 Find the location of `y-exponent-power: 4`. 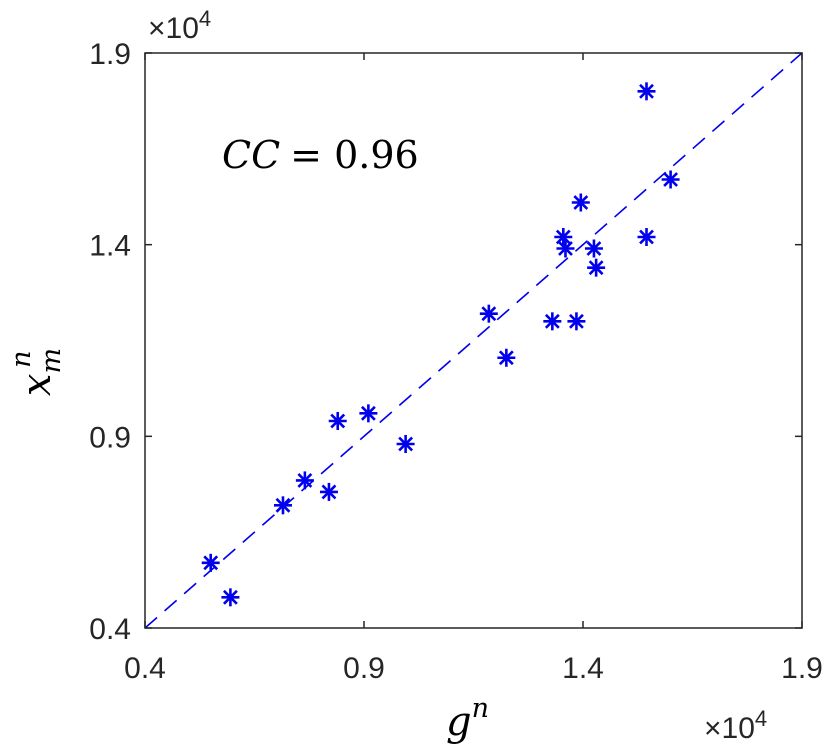

y-exponent-power: 4 is located at coordinates (205, 18).